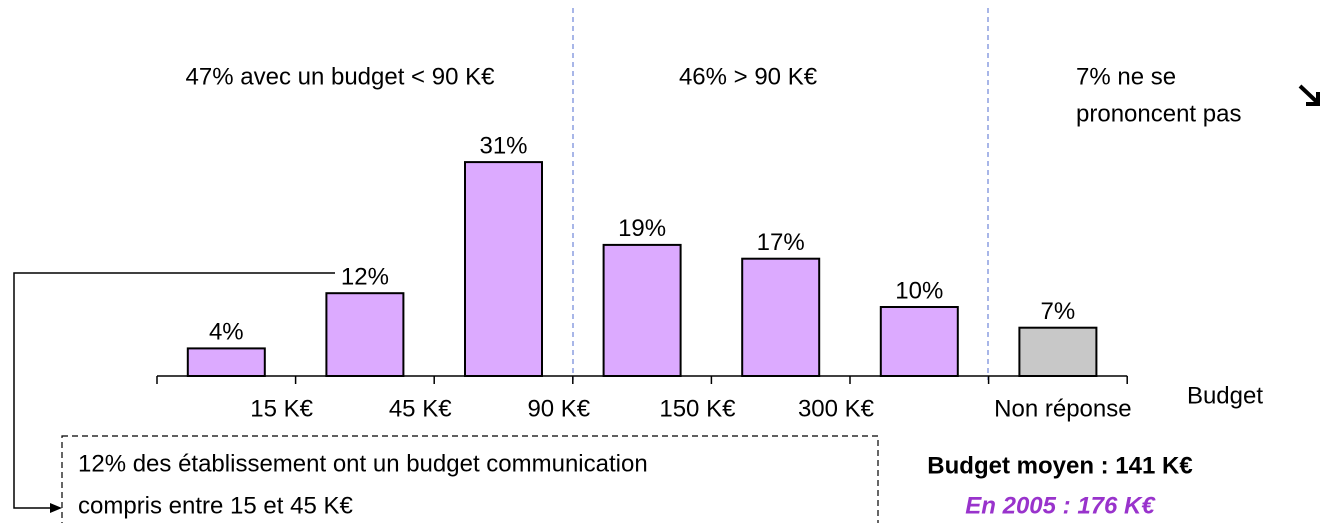 This screenshot has width=1326, height=523. What do you see at coordinates (1062, 408) in the screenshot?
I see `x-tick-label: Non réponse` at bounding box center [1062, 408].